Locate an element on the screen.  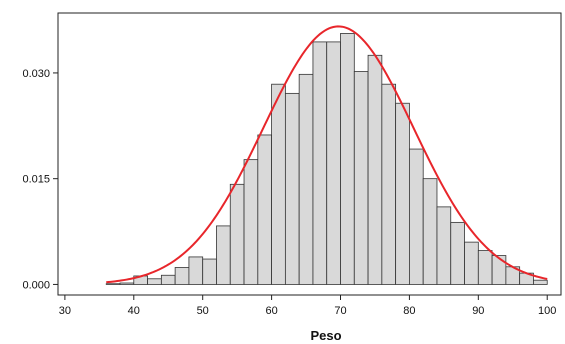
x-tick-label: 70 is located at coordinates (340, 311).